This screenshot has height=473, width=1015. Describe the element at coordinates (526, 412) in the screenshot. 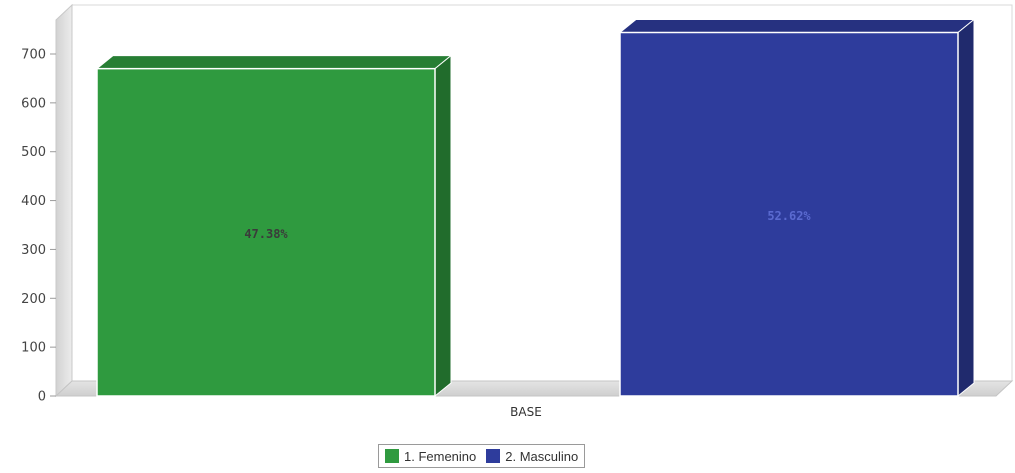

I see `x-category-label: BASE` at that location.